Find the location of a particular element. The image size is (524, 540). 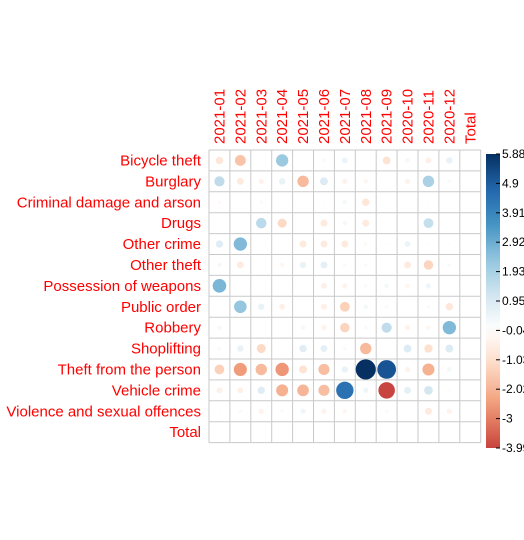

column-label: Total is located at coordinates (470, 128).